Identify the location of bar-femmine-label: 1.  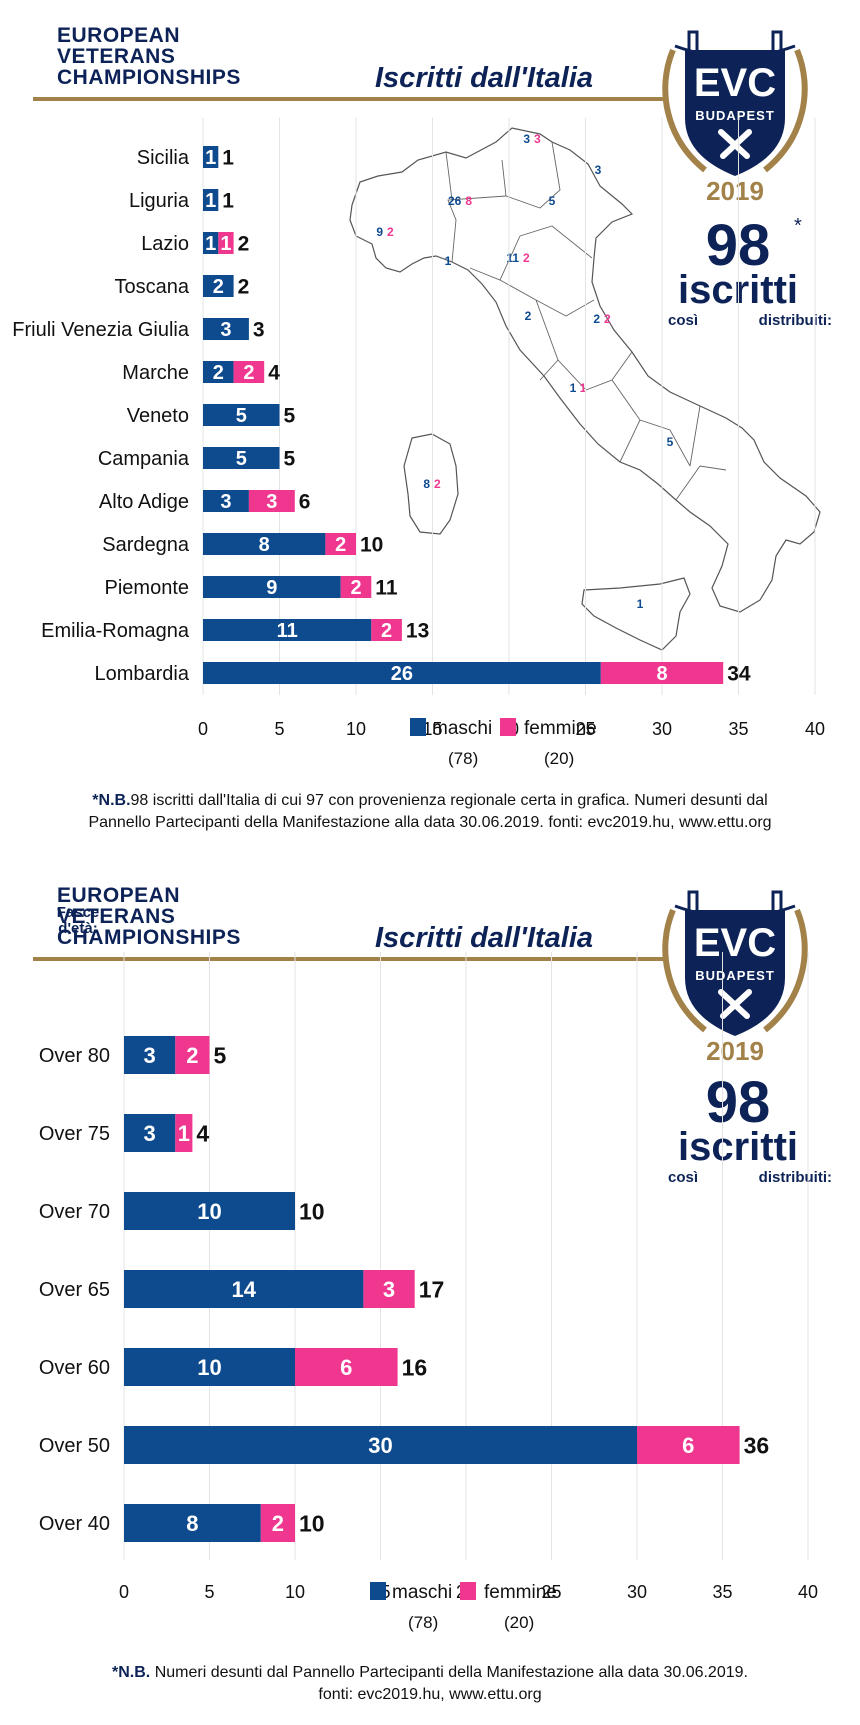
(184, 1133).